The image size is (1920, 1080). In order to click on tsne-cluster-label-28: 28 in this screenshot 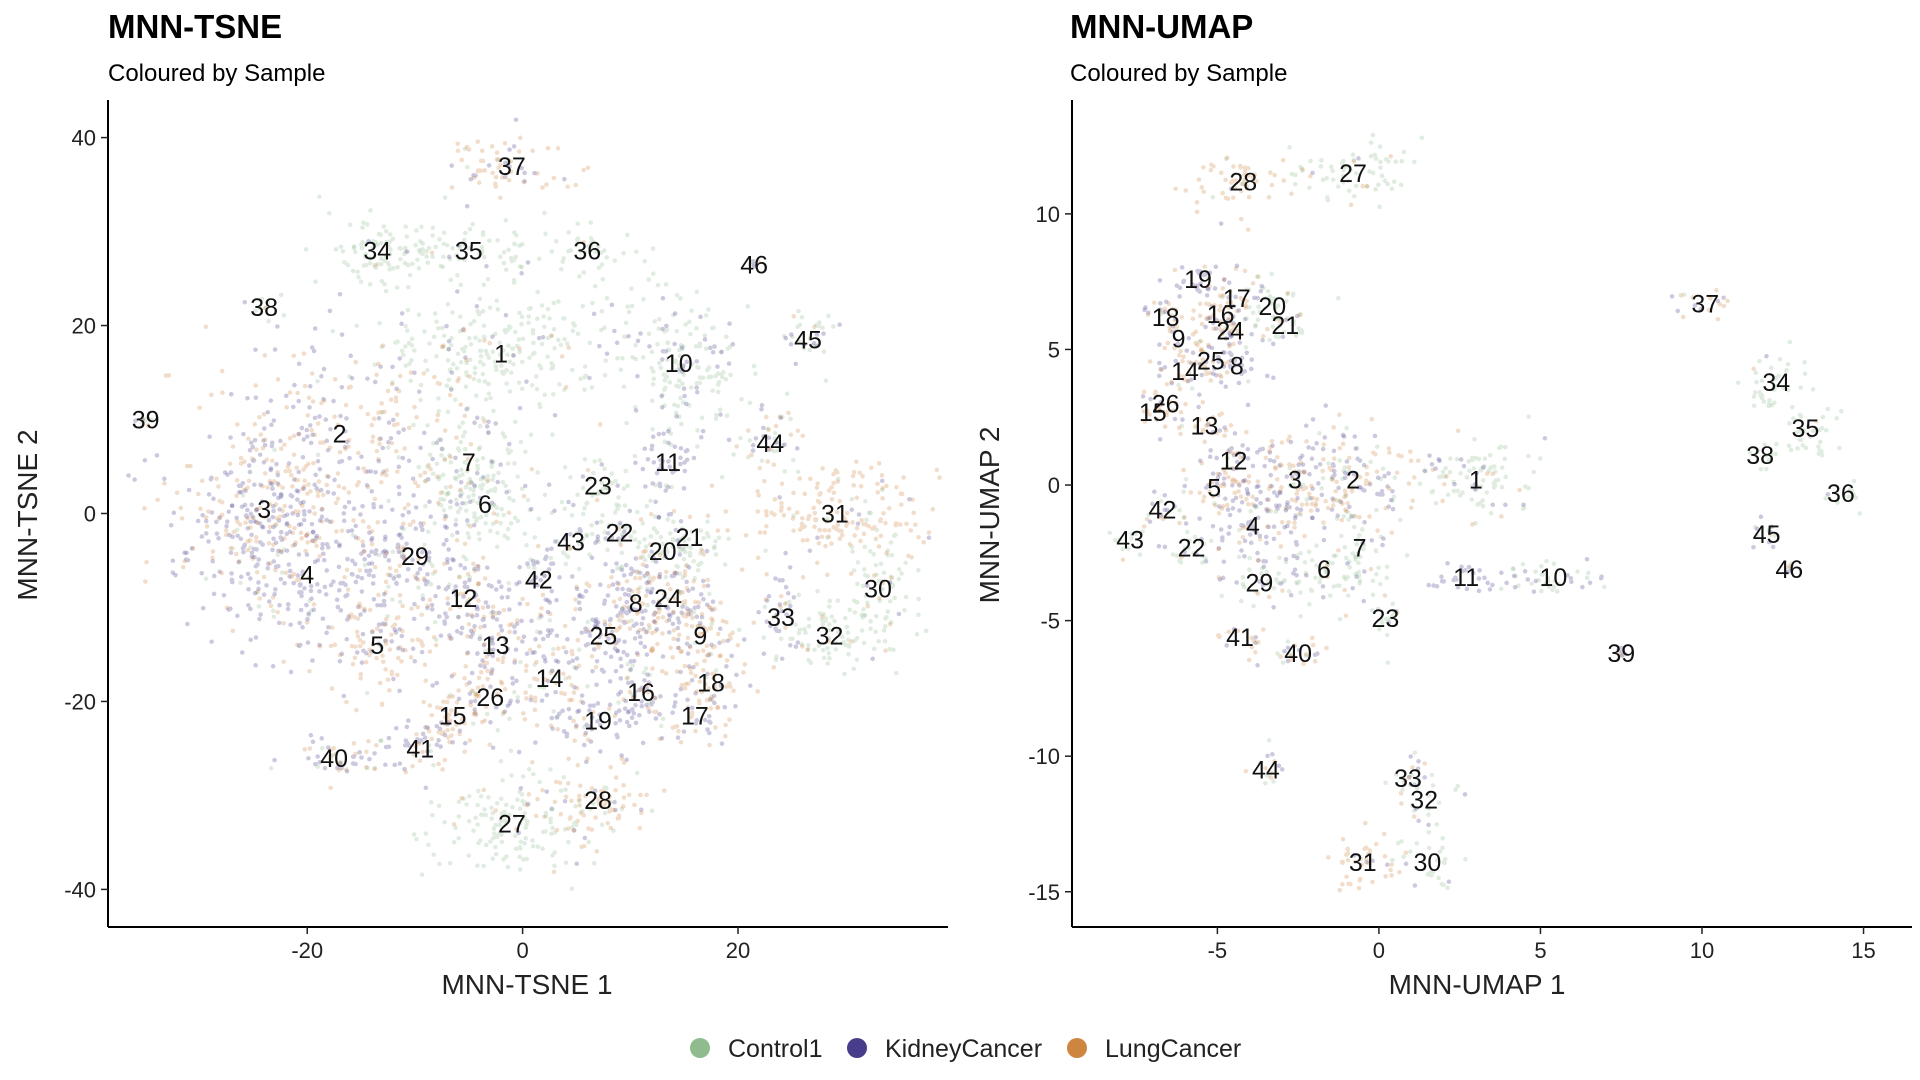, I will do `click(598, 801)`.